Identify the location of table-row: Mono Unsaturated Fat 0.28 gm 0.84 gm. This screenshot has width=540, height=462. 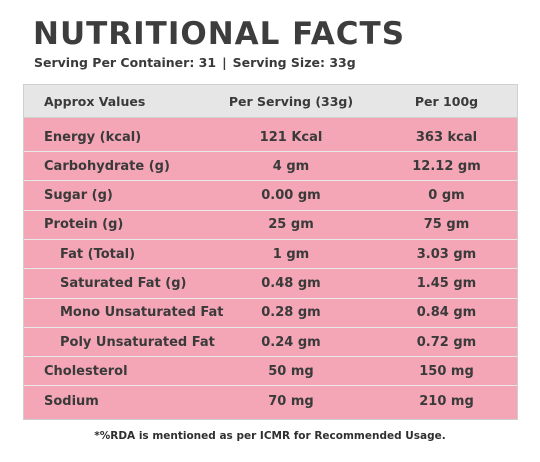
(270, 313).